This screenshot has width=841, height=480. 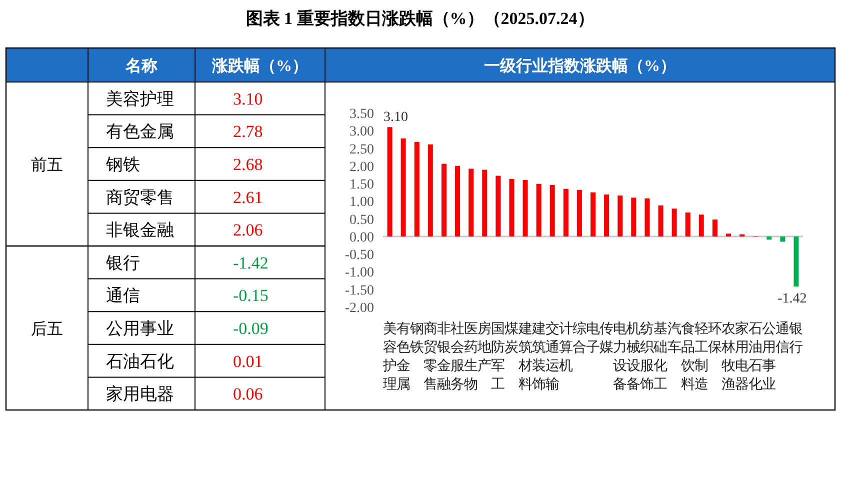 What do you see at coordinates (755, 357) in the screenshot?
I see `x-tick-label: 石油石化` at bounding box center [755, 357].